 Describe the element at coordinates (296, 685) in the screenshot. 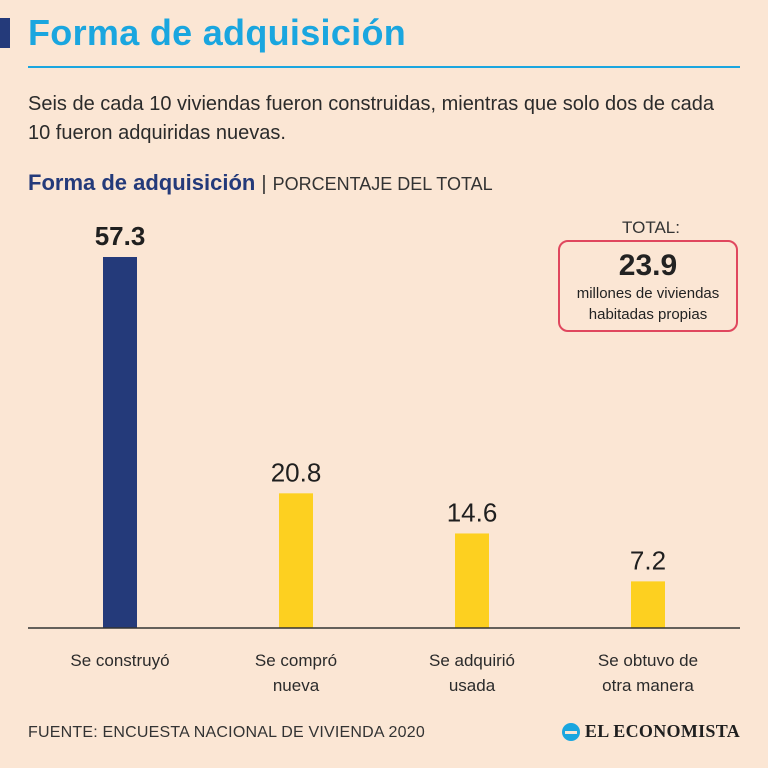

I see `category-label-2-line-2: nueva` at that location.